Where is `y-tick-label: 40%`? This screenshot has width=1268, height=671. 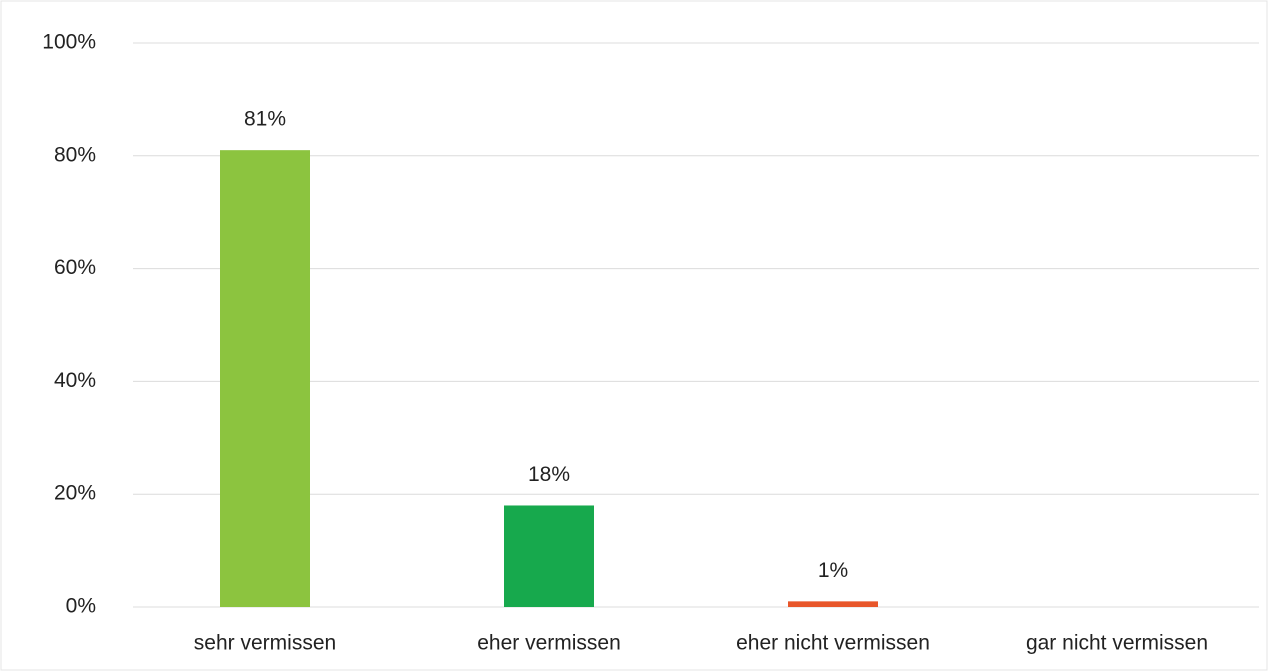
y-tick-label: 40% is located at coordinates (75, 380).